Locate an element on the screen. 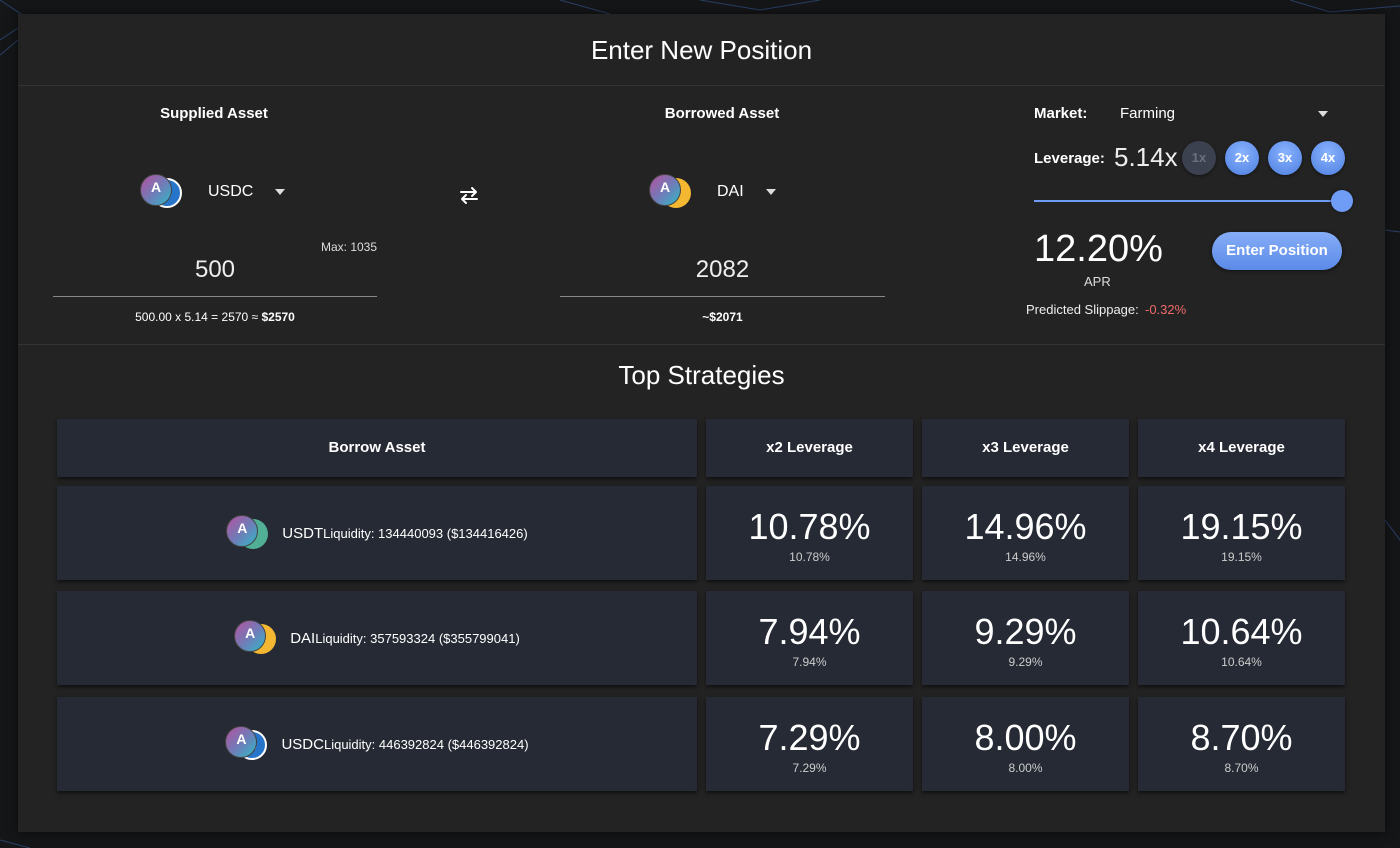 The image size is (1400, 848). supplied-asset-select: A $ USDC is located at coordinates (213, 192).